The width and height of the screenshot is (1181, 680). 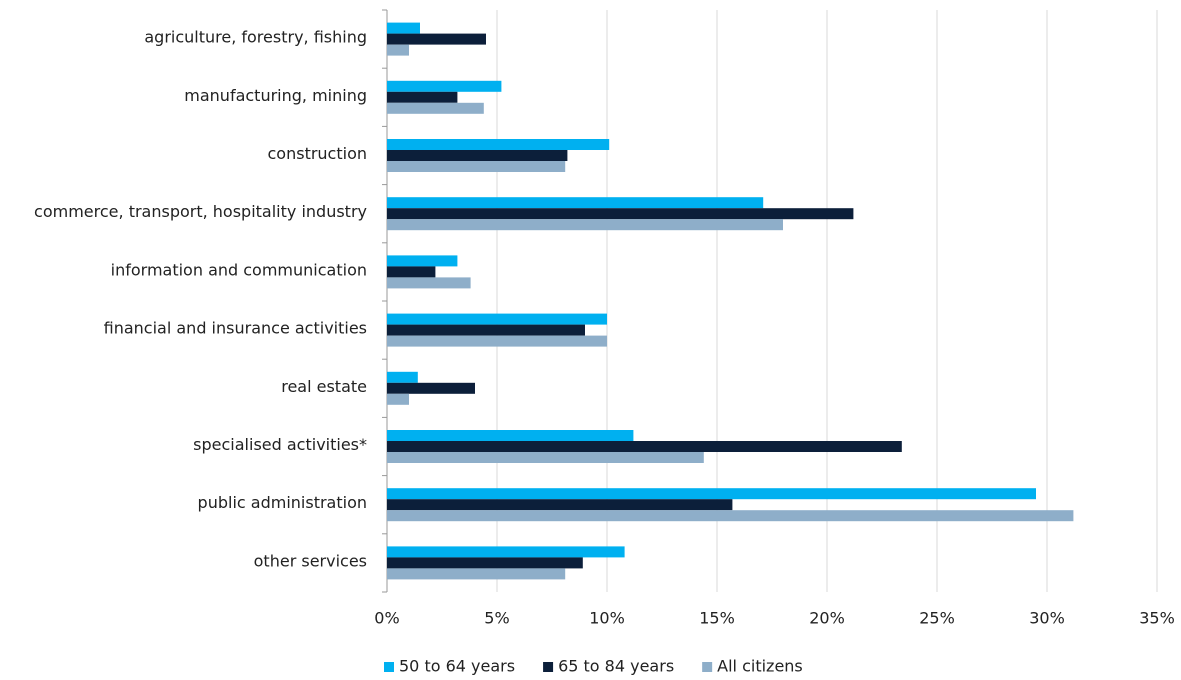 I want to click on legend-label: 50 to 64 years, so click(x=457, y=666).